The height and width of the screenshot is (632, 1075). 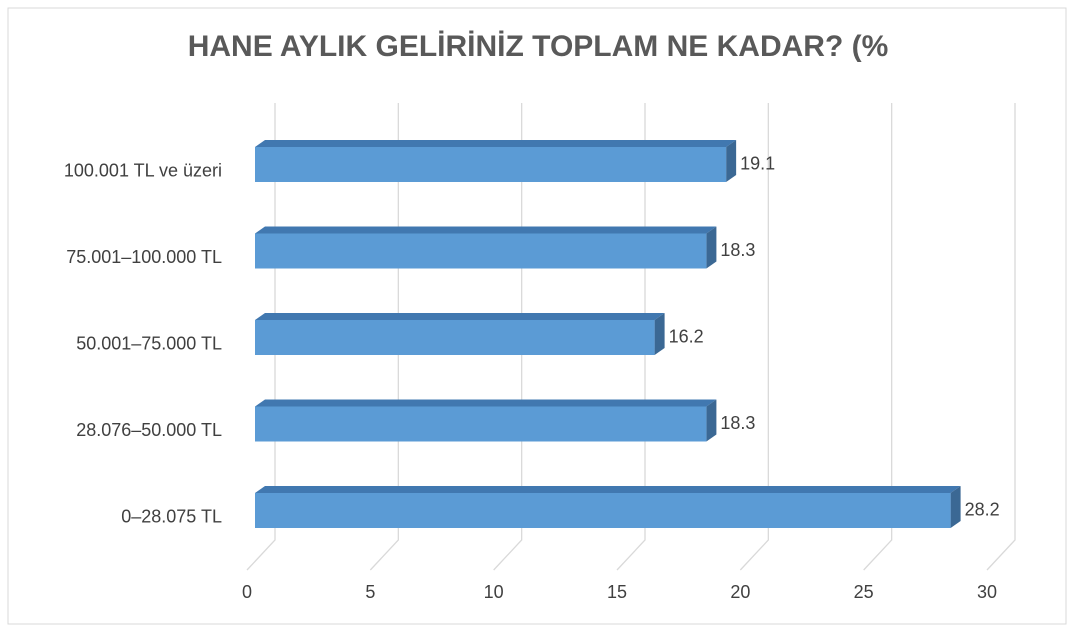 I want to click on x-tick-label: 5, so click(x=370, y=592).